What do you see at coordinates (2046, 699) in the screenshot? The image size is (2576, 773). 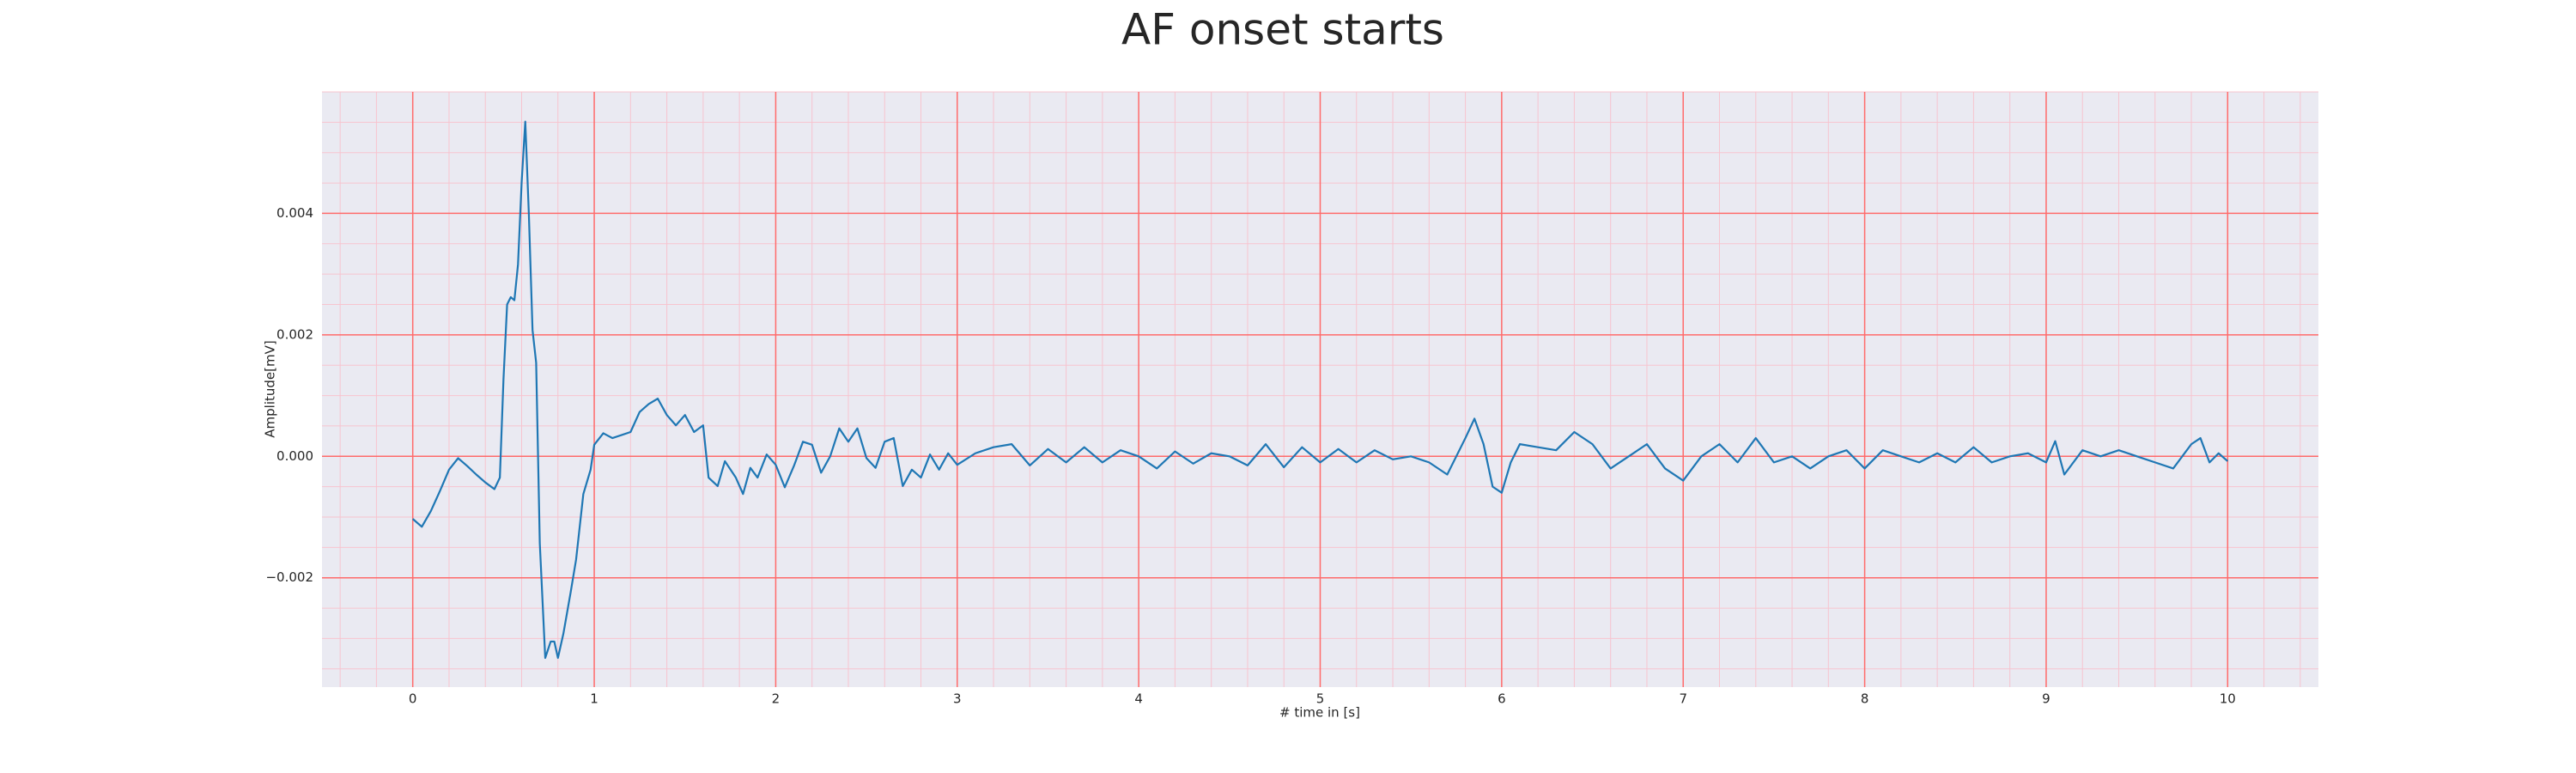 I see `x-tick-label: 9` at bounding box center [2046, 699].